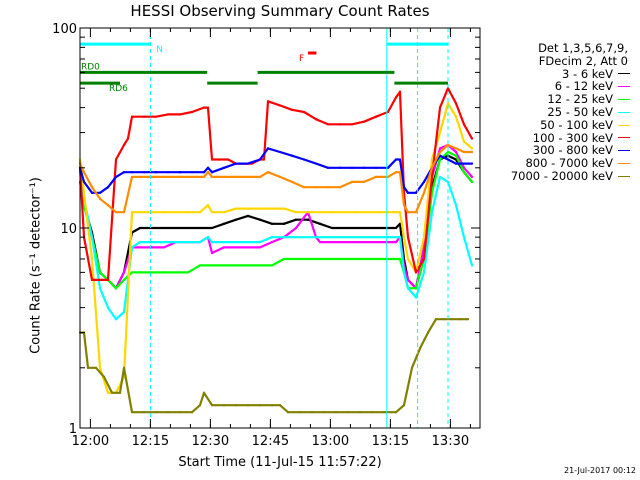  What do you see at coordinates (210, 441) in the screenshot?
I see `x-tick-label-3: 12:30` at bounding box center [210, 441].